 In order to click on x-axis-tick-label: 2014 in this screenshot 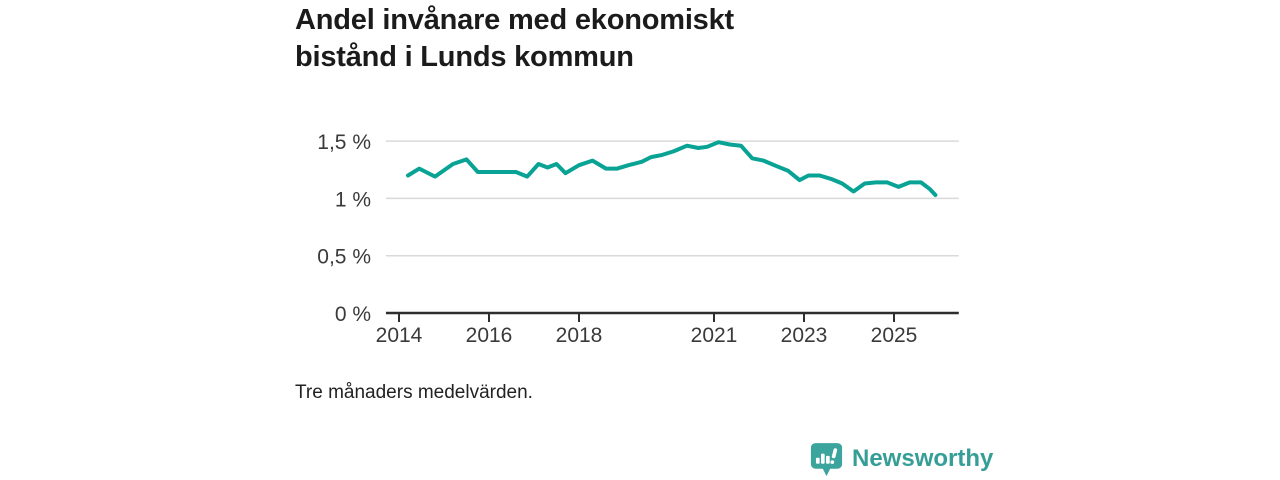, I will do `click(399, 335)`.